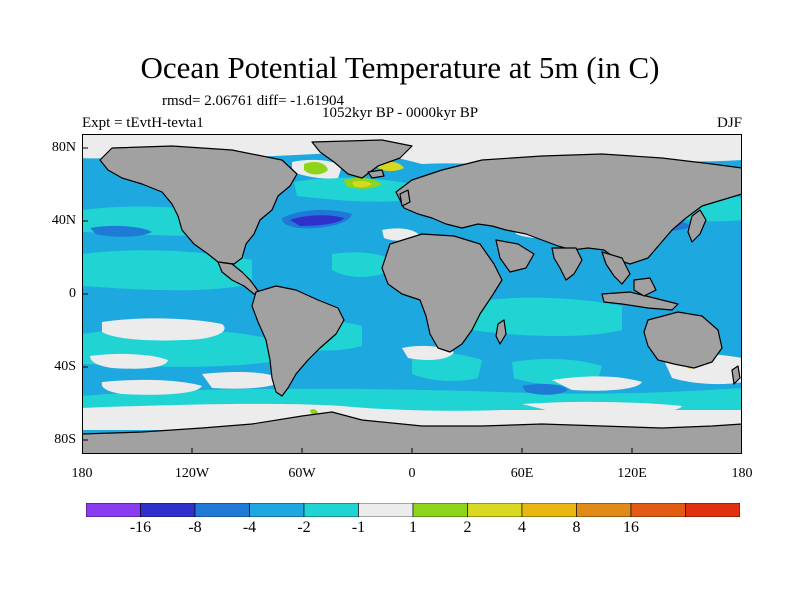  Describe the element at coordinates (412, 473) in the screenshot. I see `lon-label-0: 0` at that location.